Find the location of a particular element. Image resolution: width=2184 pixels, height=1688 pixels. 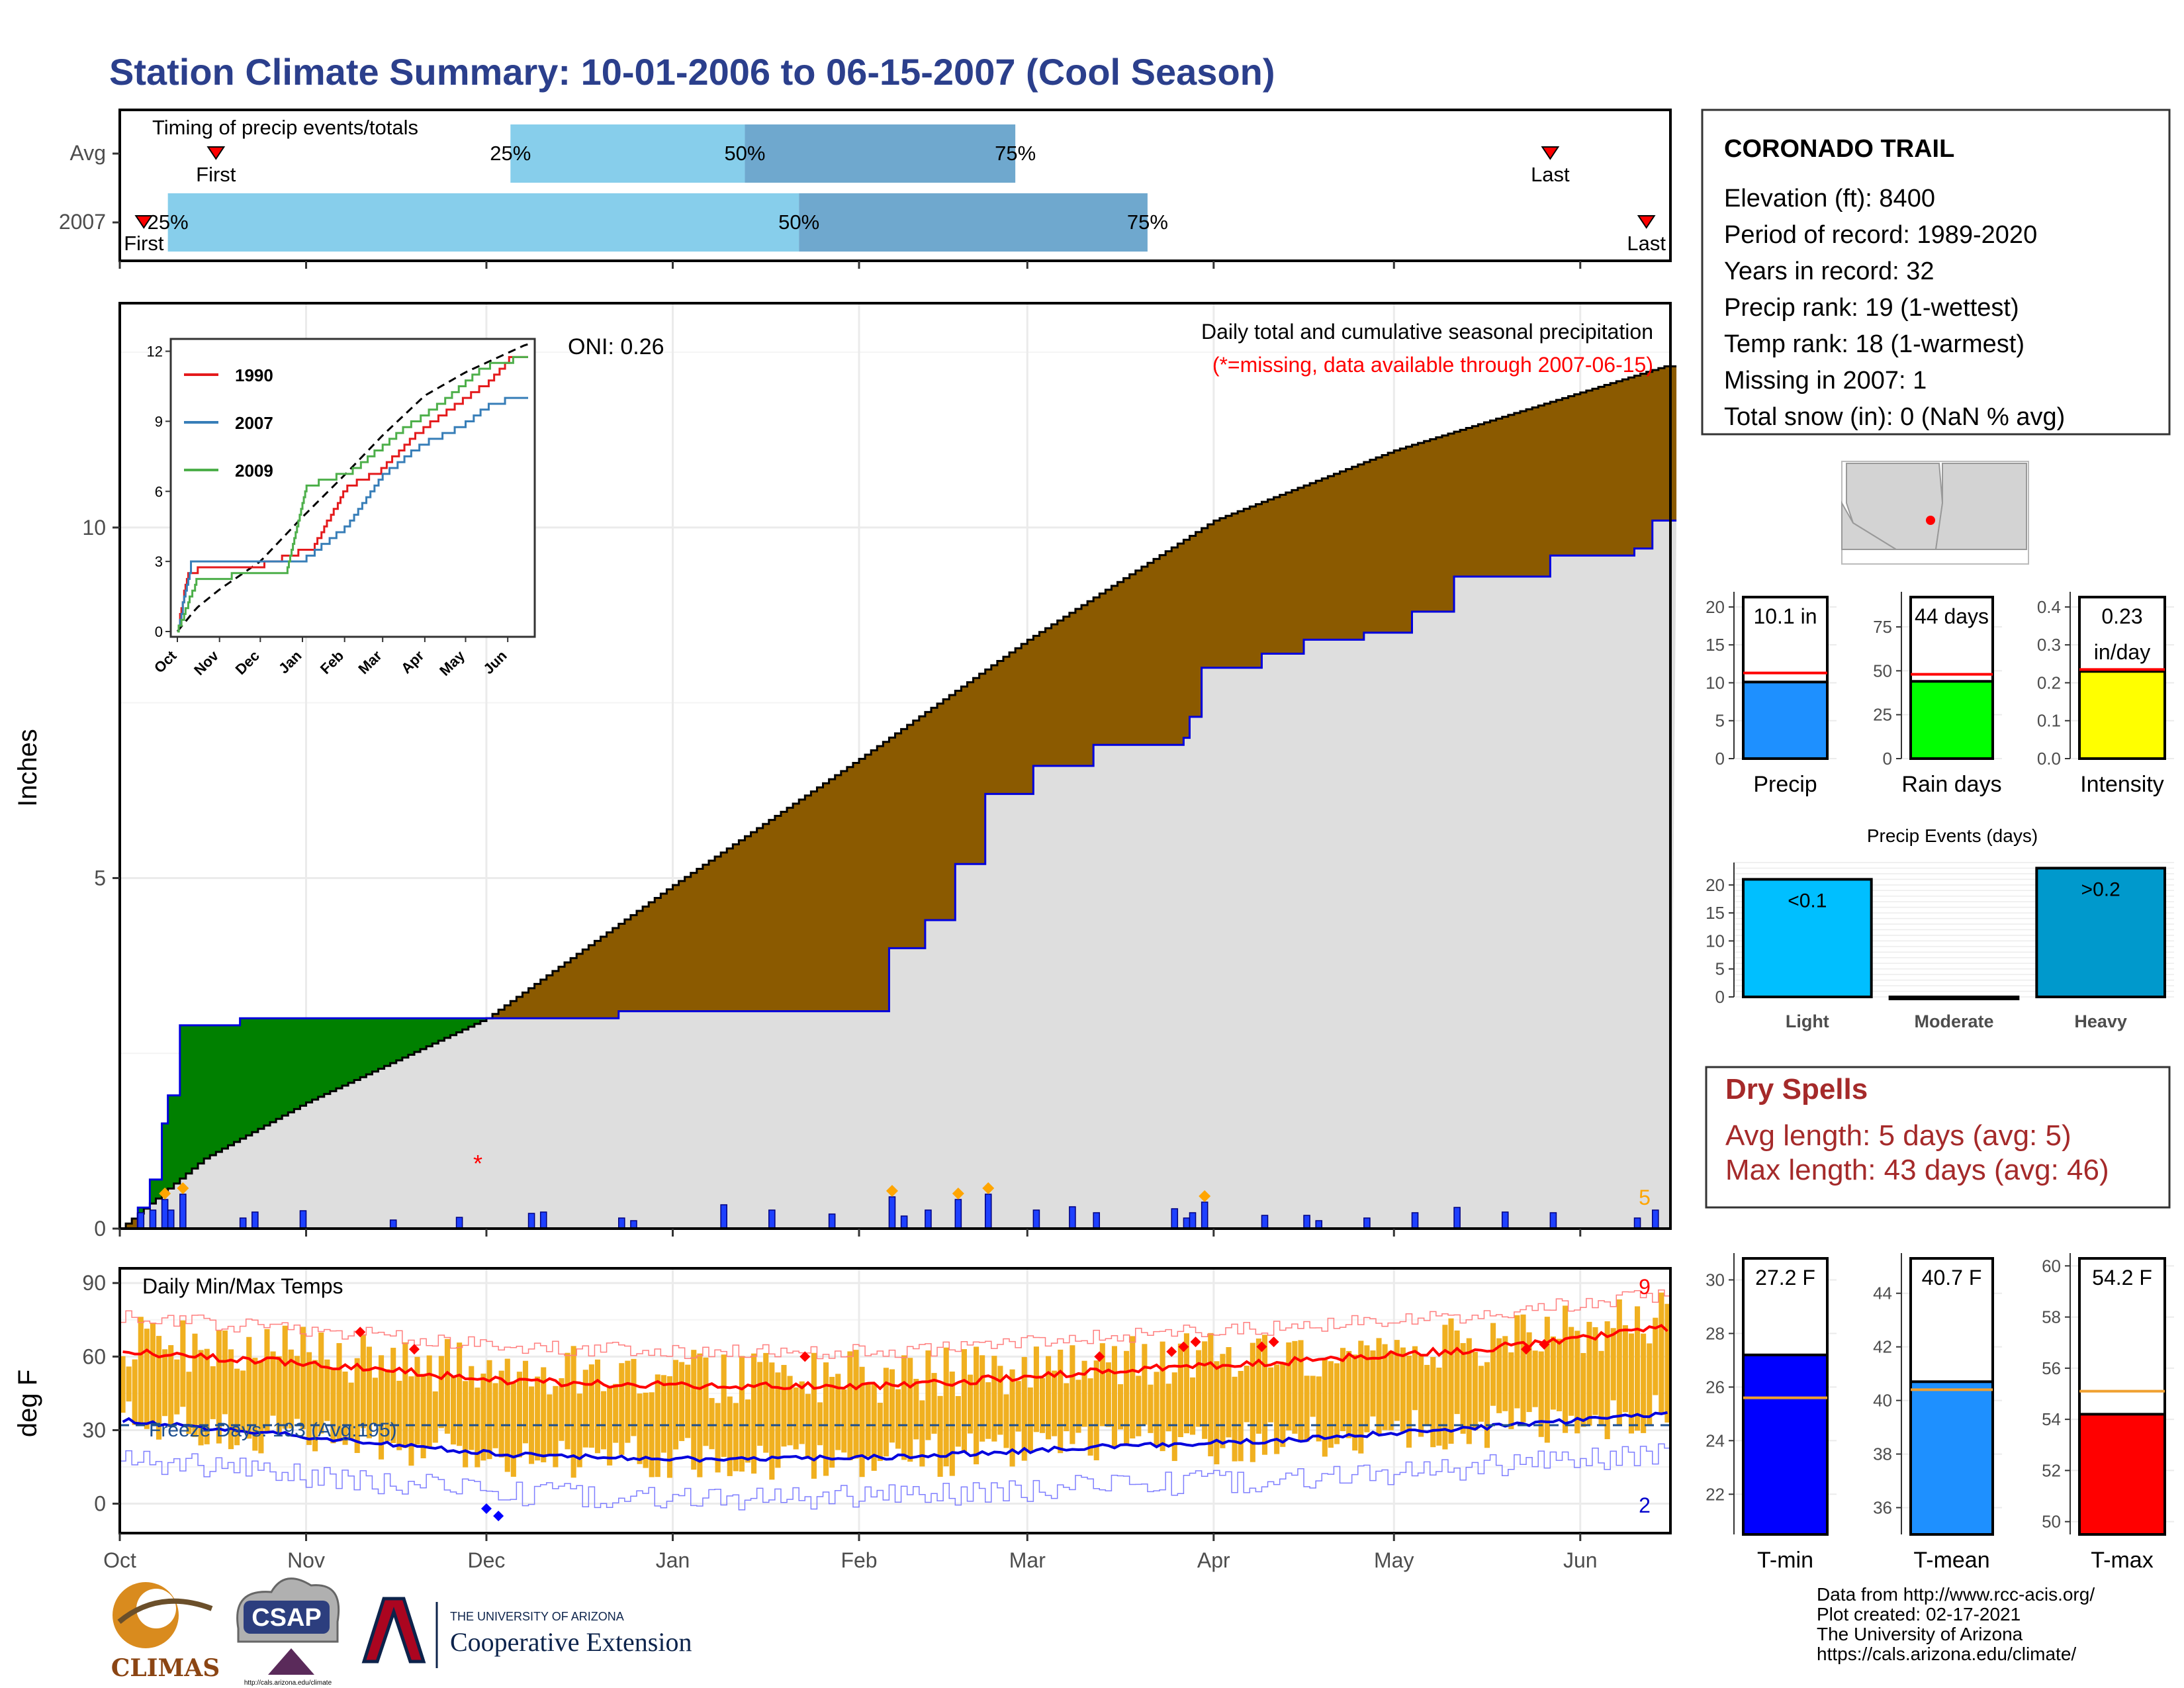

month-label: Oct is located at coordinates (119, 1560).